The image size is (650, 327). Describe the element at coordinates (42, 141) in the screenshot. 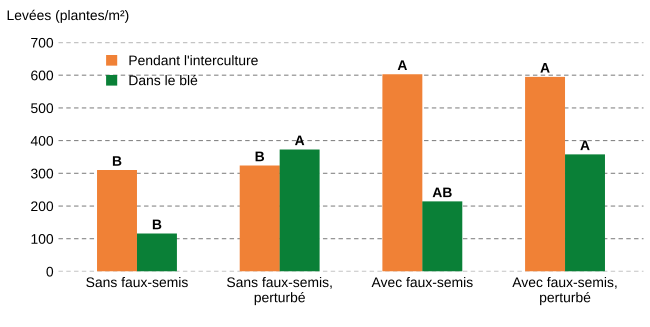

I see `y-tick-label: 400` at that location.